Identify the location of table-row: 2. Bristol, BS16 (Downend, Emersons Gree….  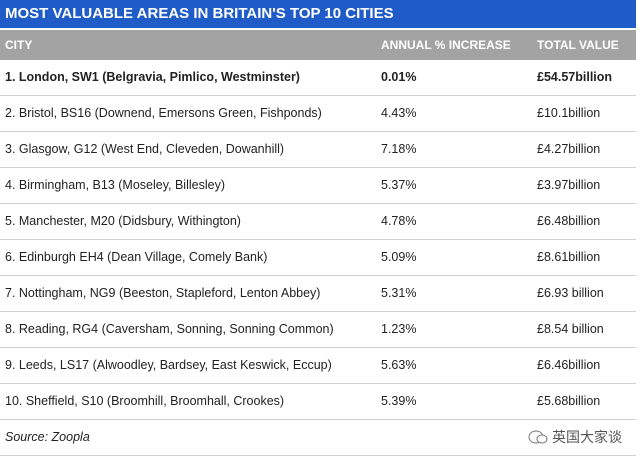
(318, 114).